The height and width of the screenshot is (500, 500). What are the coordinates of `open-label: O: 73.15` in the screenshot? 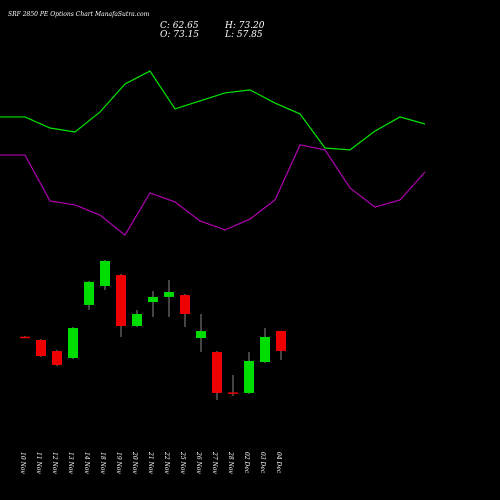 It's located at (179, 35).